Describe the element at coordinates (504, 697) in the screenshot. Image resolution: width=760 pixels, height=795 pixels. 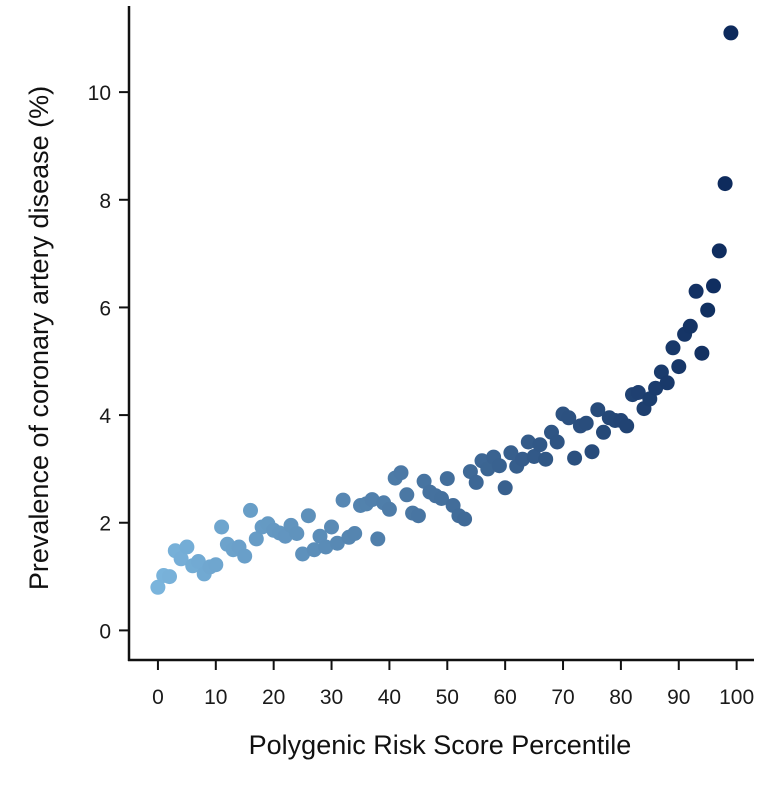
I see `x-tick-label: 60` at that location.